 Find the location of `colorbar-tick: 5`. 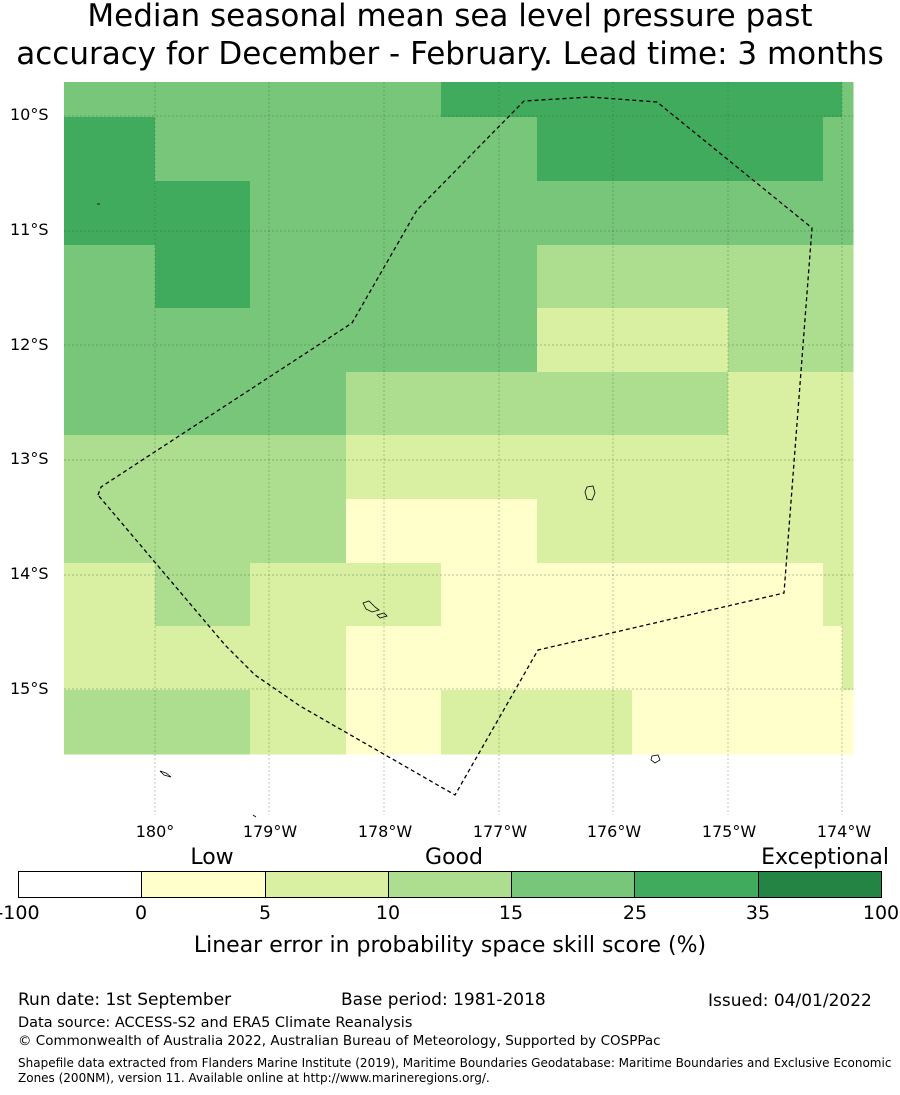

colorbar-tick: 5 is located at coordinates (265, 913).